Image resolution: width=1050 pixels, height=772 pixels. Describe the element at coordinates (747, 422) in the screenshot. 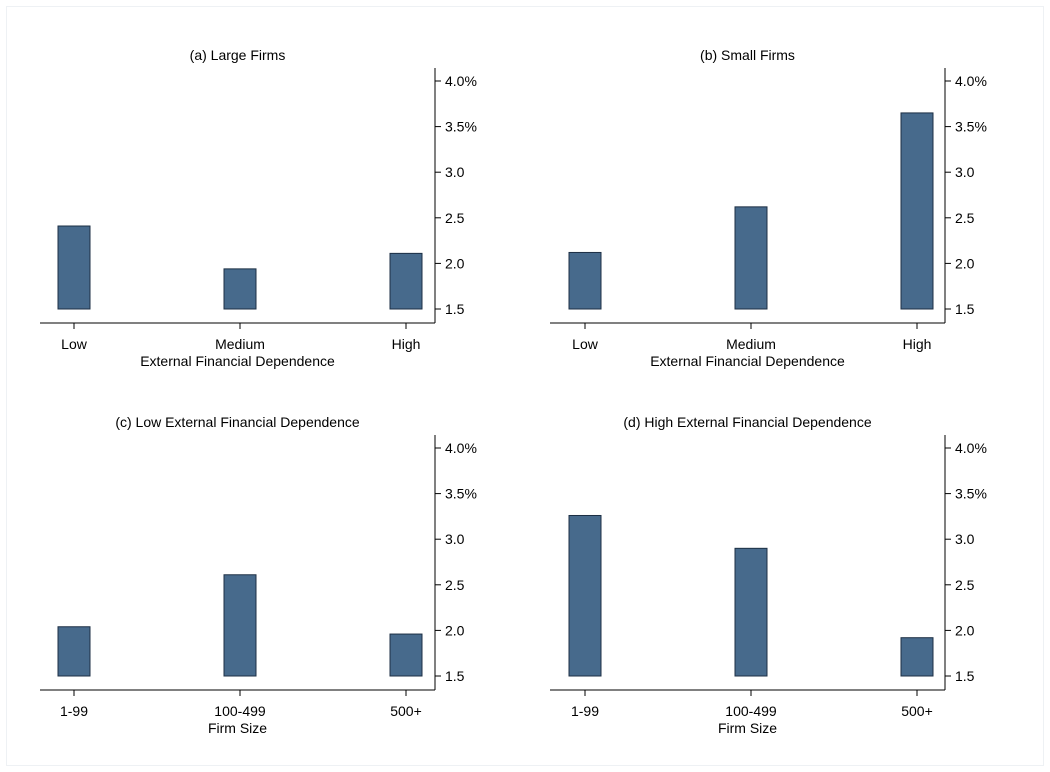

I see `panel-title: (d) High External Financial Dependence` at that location.